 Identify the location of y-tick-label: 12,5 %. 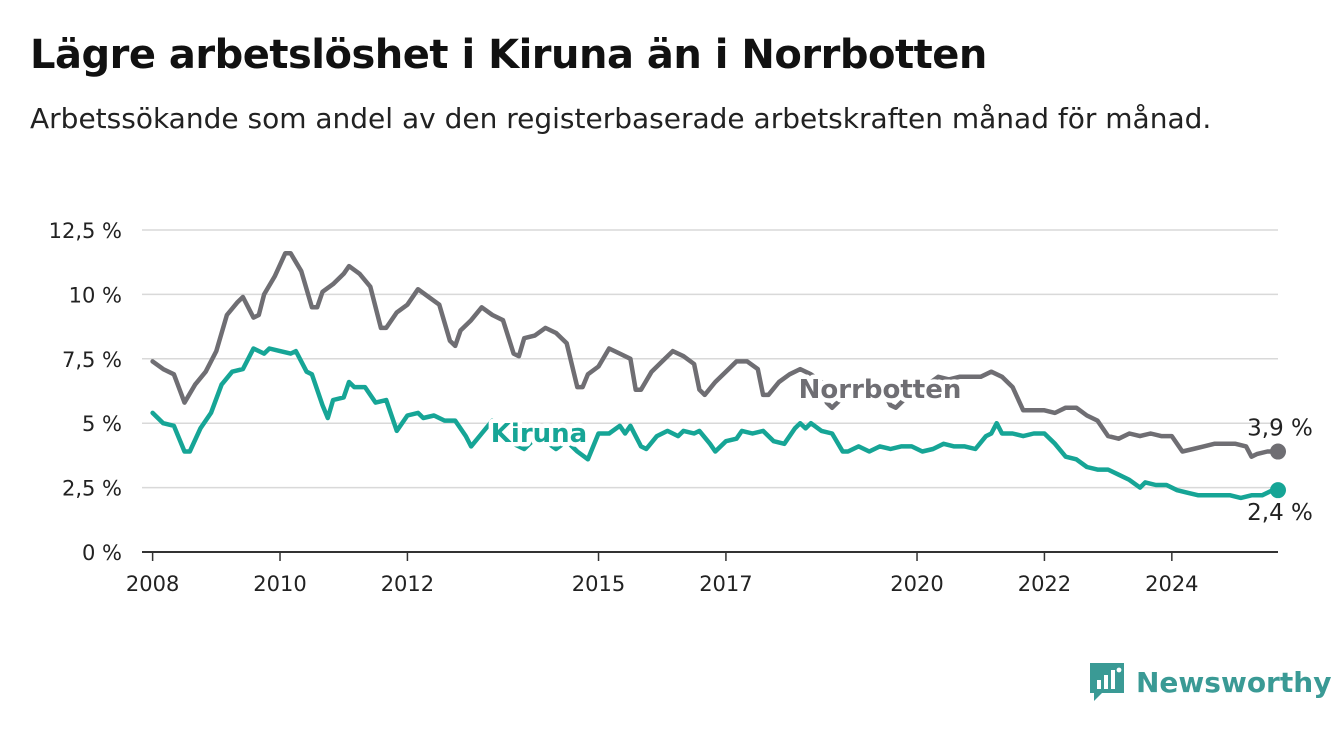
(85, 231).